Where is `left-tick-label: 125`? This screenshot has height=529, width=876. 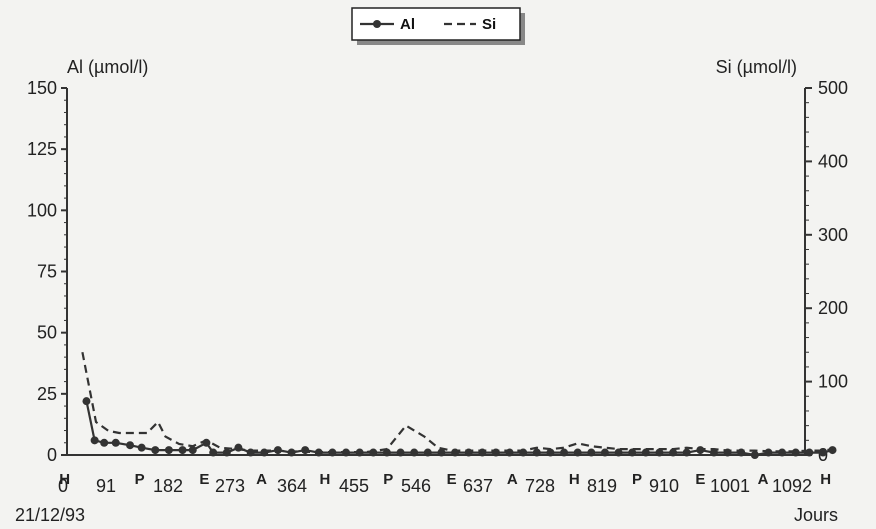 left-tick-label: 125 is located at coordinates (42, 149).